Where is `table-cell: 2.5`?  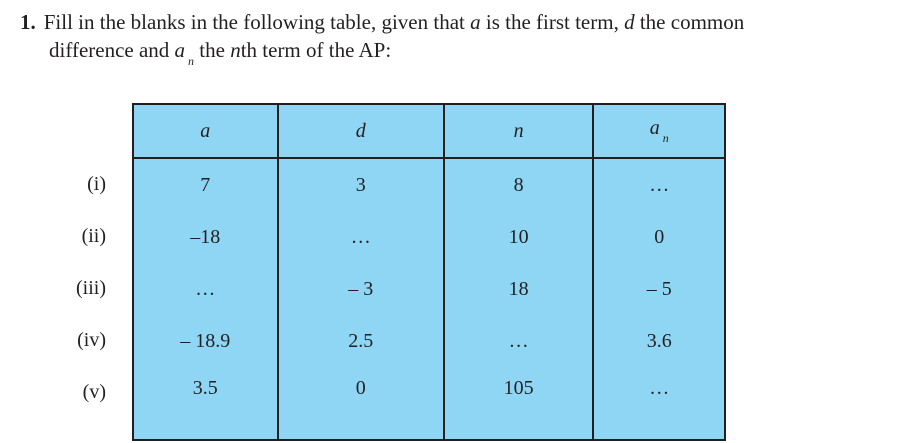
table-cell: 2.5 is located at coordinates (360, 341).